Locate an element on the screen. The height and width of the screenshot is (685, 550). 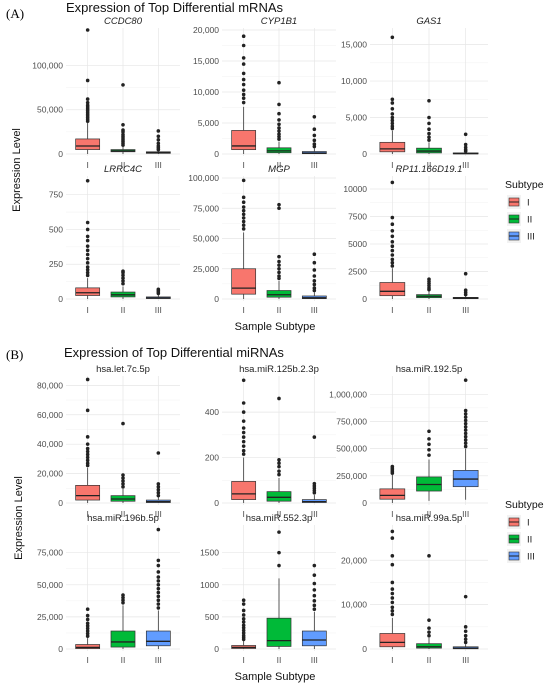
legend-label: II is located at coordinates (529, 220).